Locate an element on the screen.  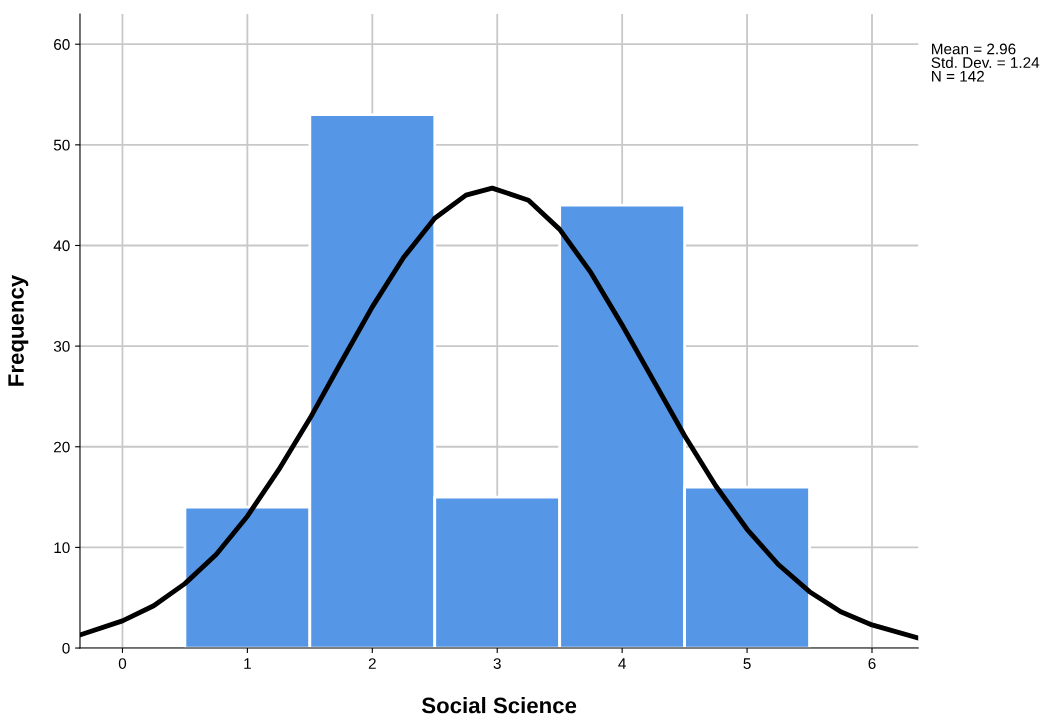
x-tick-label: 6 is located at coordinates (872, 663).